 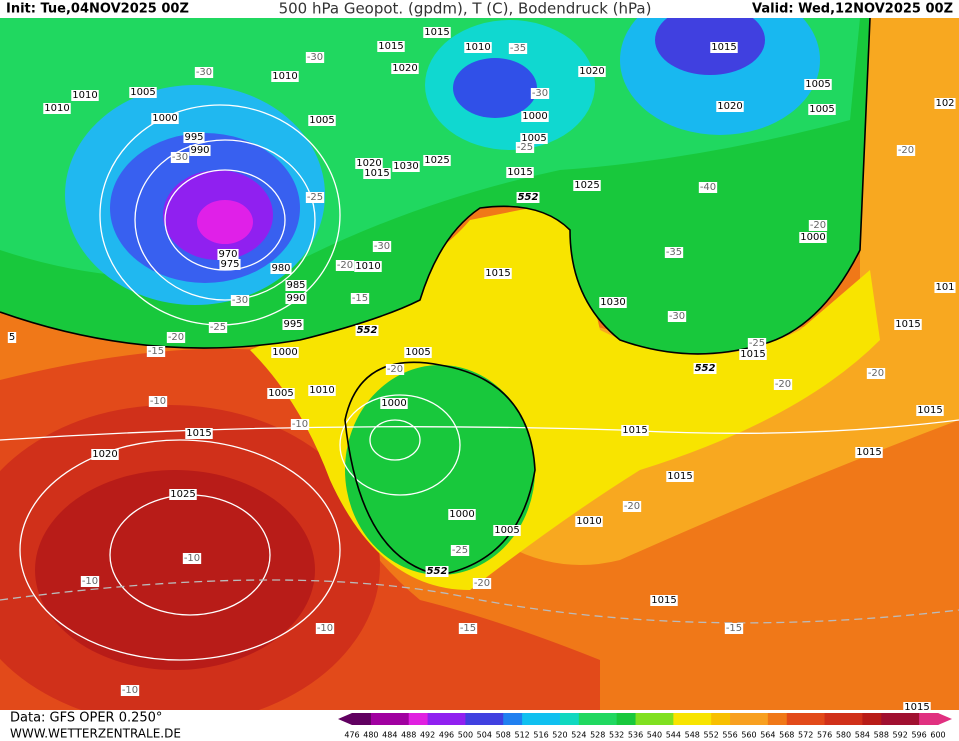 What do you see at coordinates (503, 735) in the screenshot?
I see `colorbar-label: 508` at bounding box center [503, 735].